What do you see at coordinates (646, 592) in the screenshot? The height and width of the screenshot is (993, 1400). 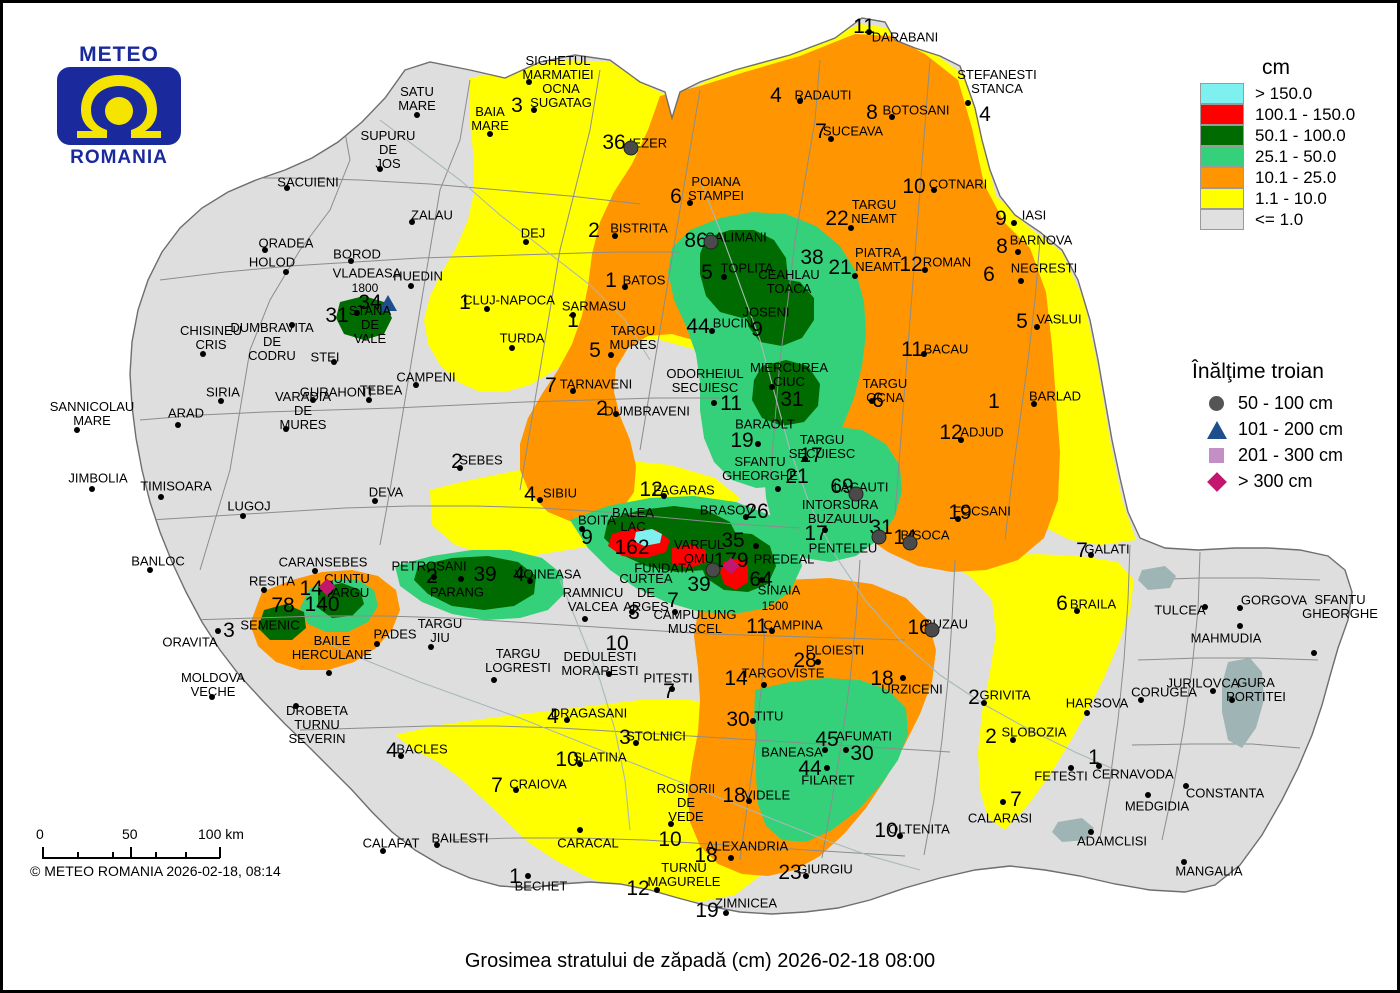 I see `city-label: CURTEA DE ARGES` at bounding box center [646, 592].